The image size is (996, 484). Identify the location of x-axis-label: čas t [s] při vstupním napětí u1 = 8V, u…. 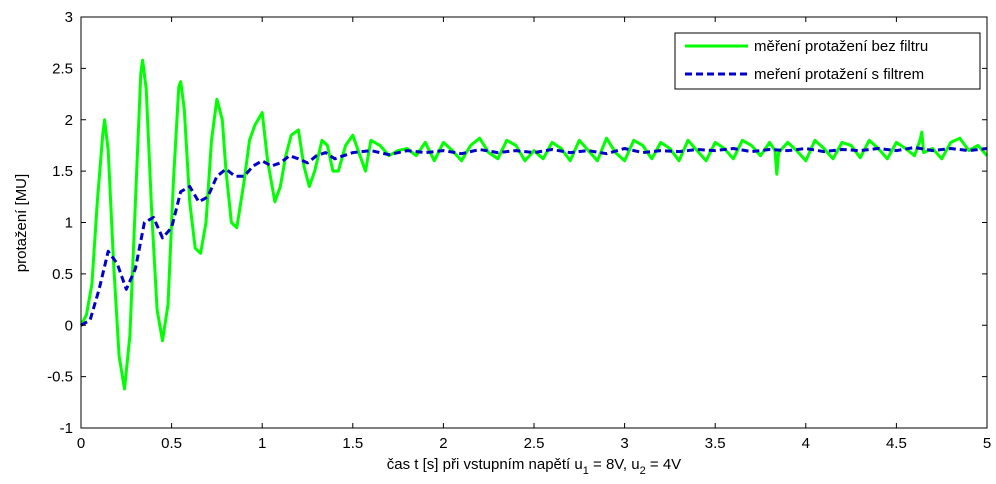
(534, 466).